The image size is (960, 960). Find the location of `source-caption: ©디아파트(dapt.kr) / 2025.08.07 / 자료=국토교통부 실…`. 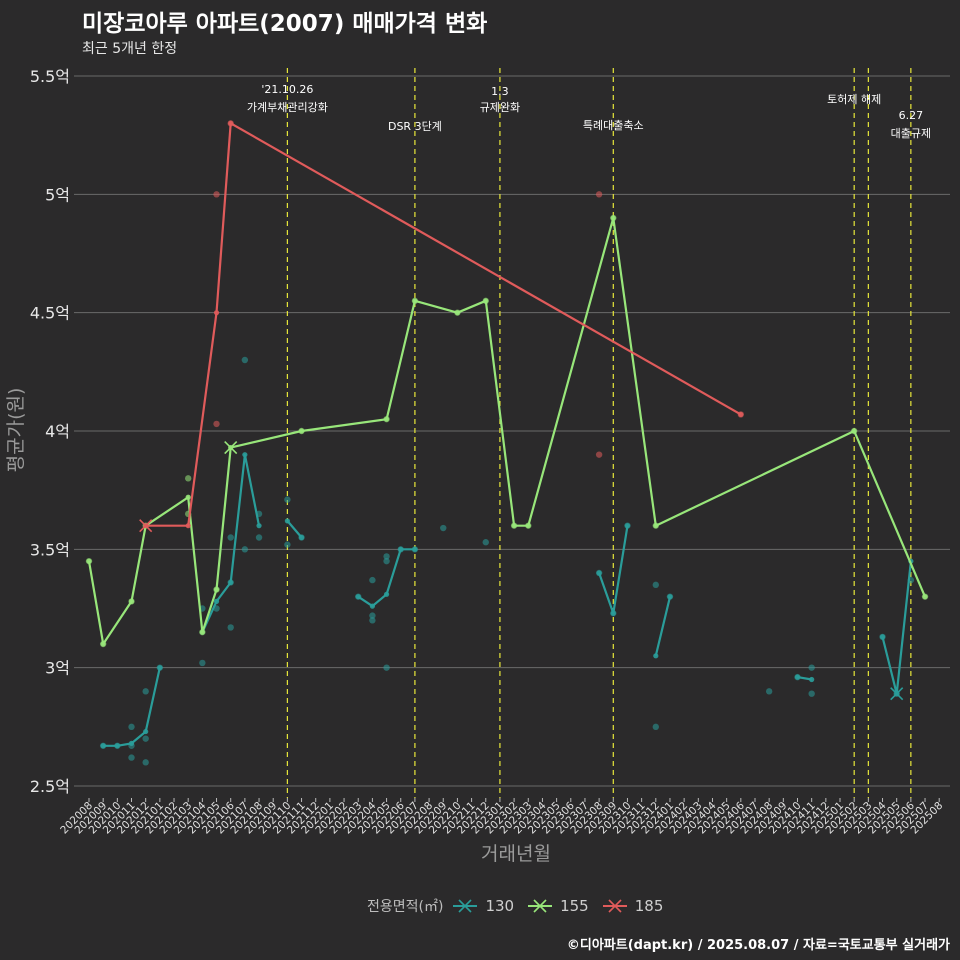

source-caption: ©디아파트(dapt.kr) / 2025.08.07 / 자료=국토교통부 실… is located at coordinates (758, 945).